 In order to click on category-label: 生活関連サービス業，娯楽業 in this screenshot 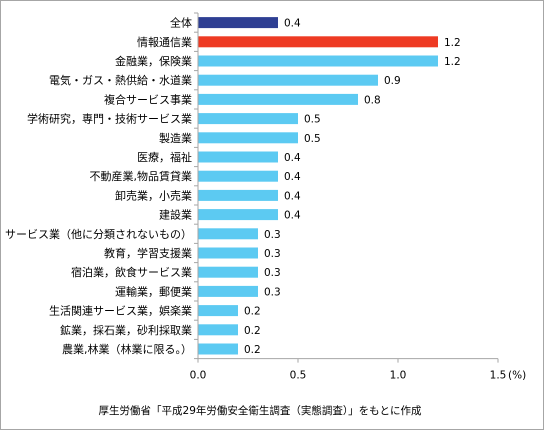, I will do `click(120, 311)`.